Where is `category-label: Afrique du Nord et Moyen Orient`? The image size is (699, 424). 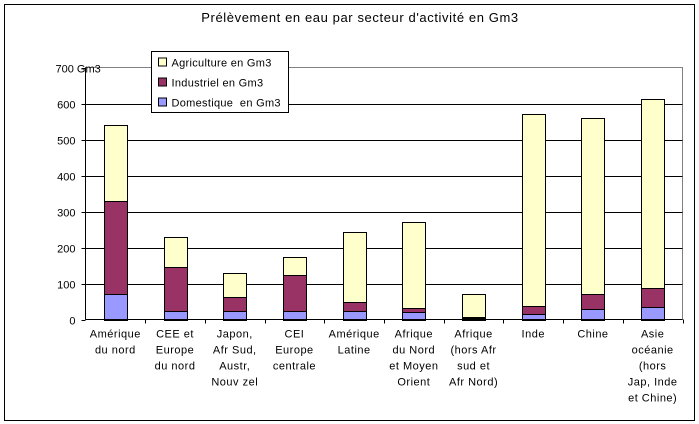
category-label: Afrique du Nord et Moyen Orient is located at coordinates (413, 359).